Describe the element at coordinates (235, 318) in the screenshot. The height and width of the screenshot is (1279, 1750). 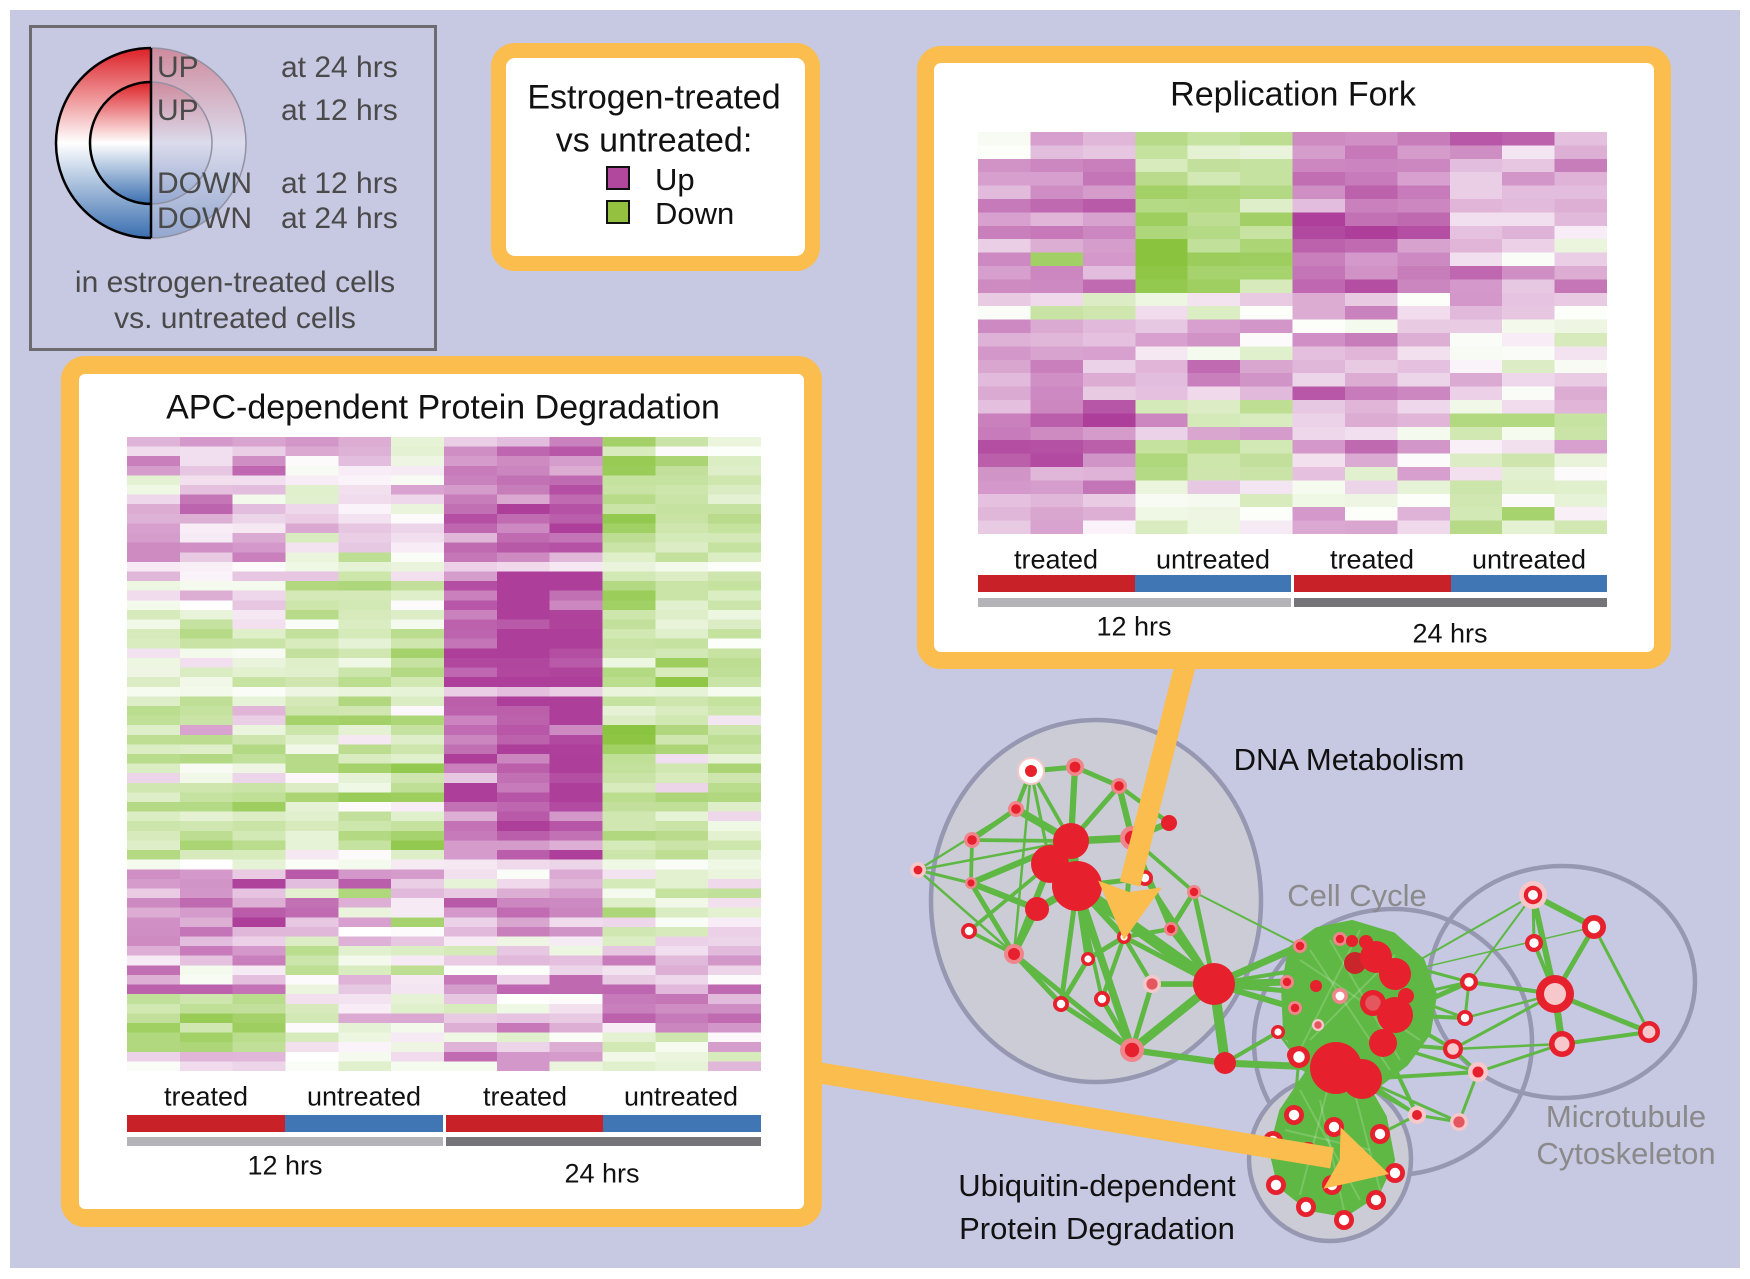
I see `key-caption-line2: vs. untreated cells` at that location.